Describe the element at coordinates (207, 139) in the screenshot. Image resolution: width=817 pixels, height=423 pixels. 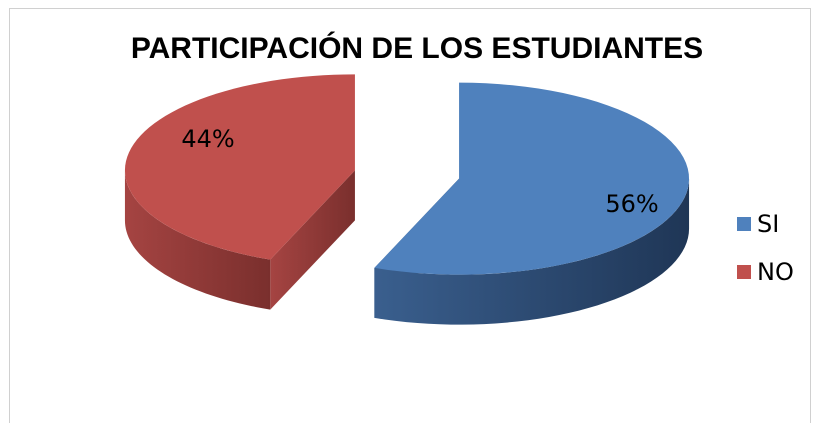
I see `data-label: 44%` at that location.